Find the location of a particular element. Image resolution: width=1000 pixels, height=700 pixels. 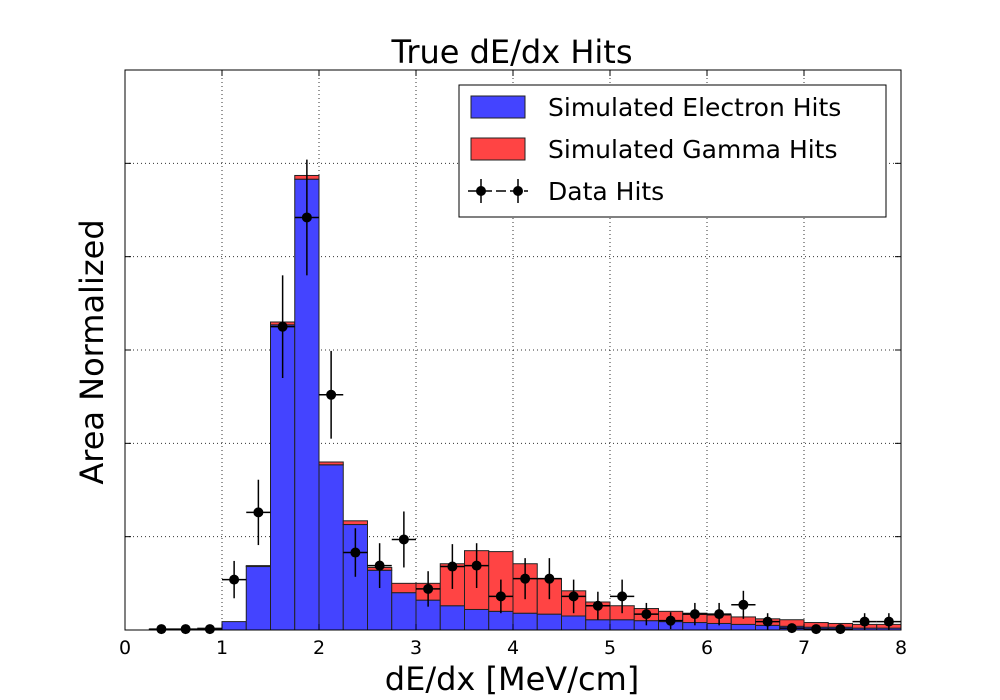

legend-marker-data is located at coordinates (498, 191).